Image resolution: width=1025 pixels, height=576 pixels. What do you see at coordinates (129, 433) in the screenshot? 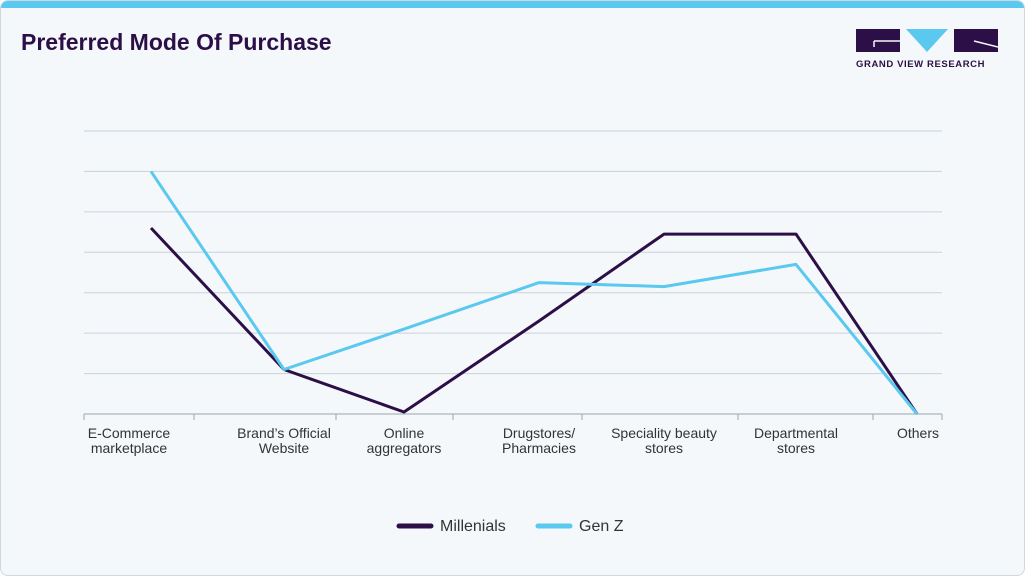
I see `x-tick-label: E-Commerce` at bounding box center [129, 433].